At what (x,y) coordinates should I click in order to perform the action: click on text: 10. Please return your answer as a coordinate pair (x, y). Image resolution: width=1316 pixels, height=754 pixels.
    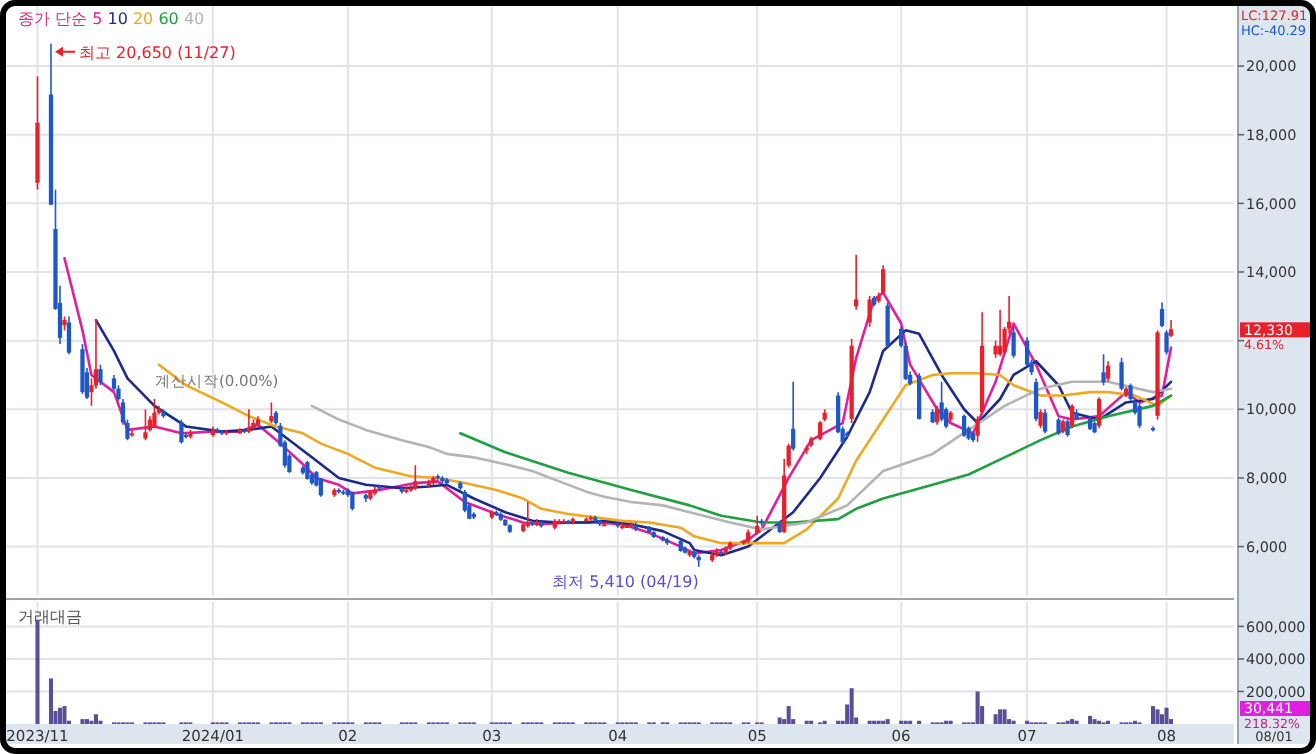
    Looking at the image, I should click on (120, 19).